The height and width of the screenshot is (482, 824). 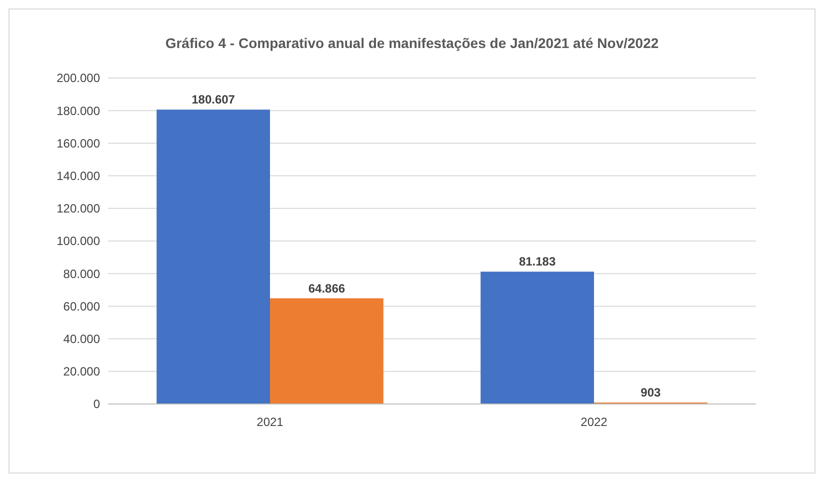 What do you see at coordinates (537, 261) in the screenshot?
I see `data-label: 81.183` at bounding box center [537, 261].